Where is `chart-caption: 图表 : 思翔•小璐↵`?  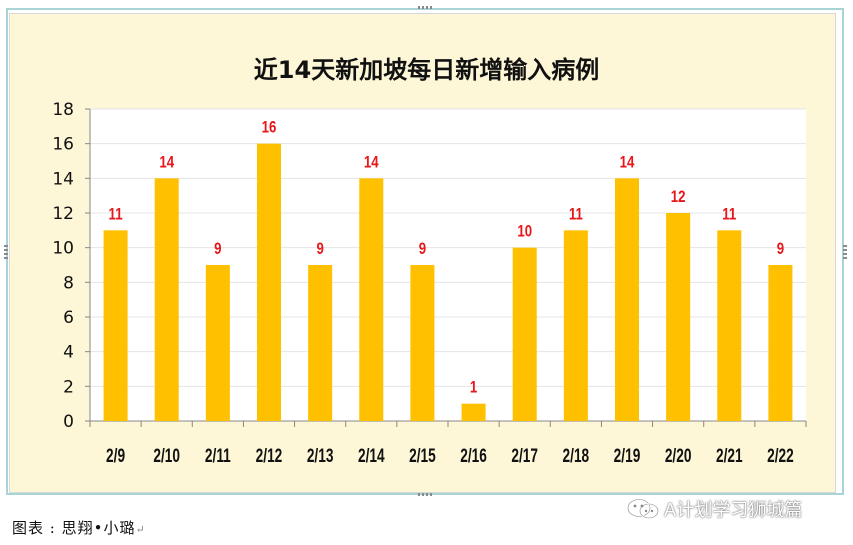 chart-caption: 图表 : 思翔•小璐↵ is located at coordinates (79, 527).